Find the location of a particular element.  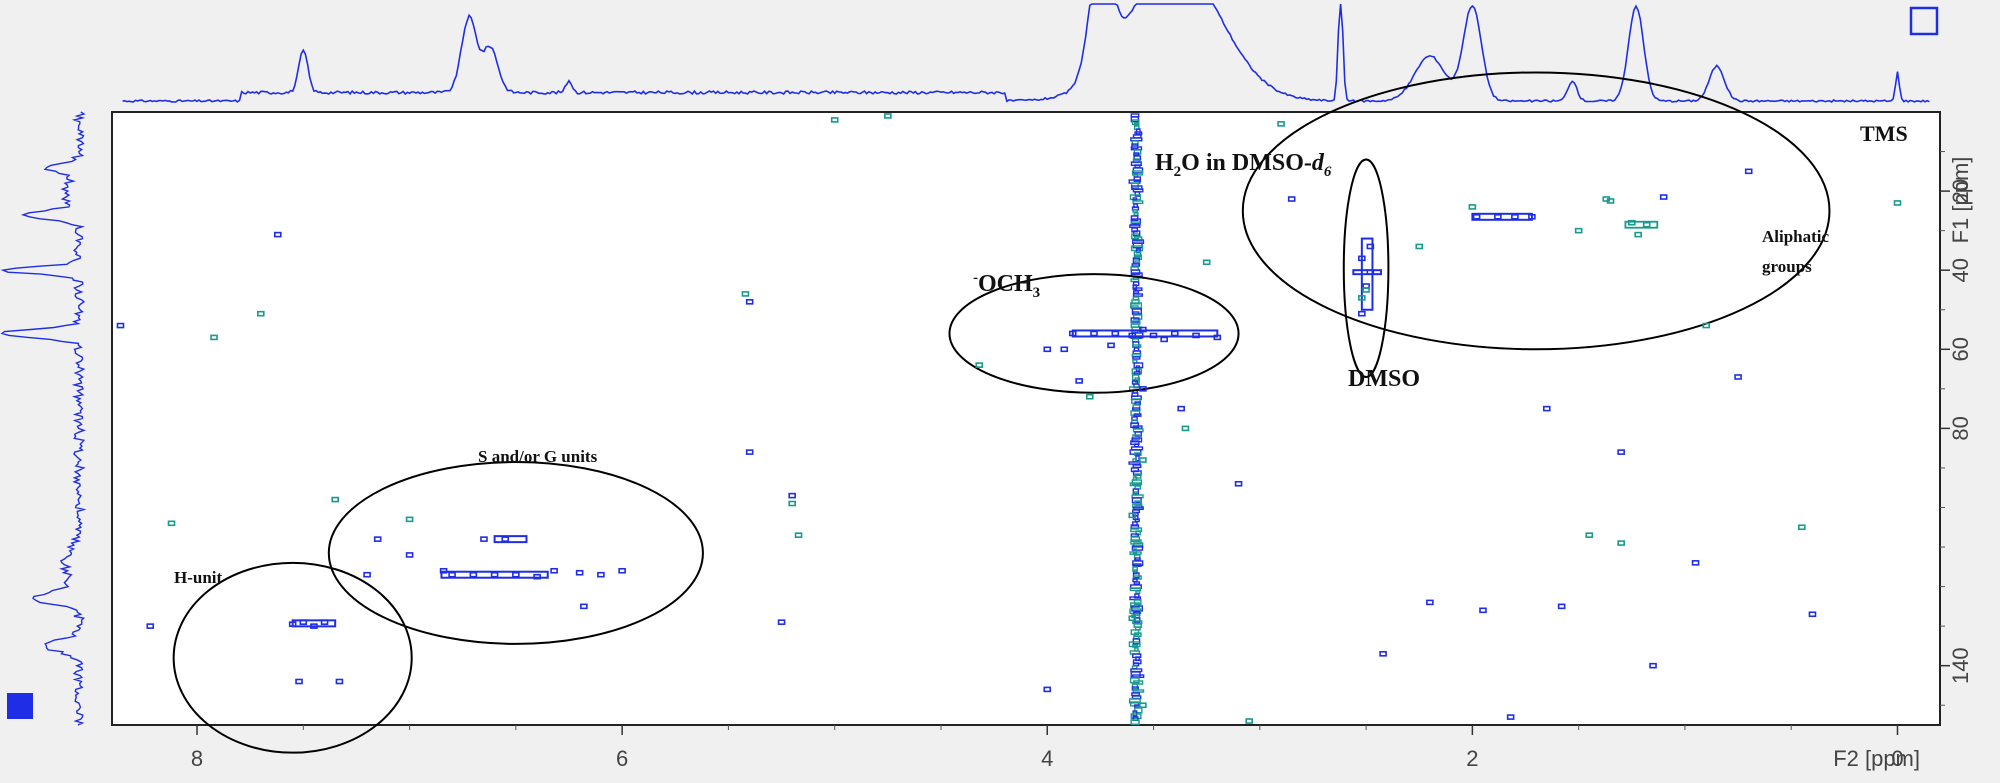

label-h-unit: H-unit is located at coordinates (198, 577).